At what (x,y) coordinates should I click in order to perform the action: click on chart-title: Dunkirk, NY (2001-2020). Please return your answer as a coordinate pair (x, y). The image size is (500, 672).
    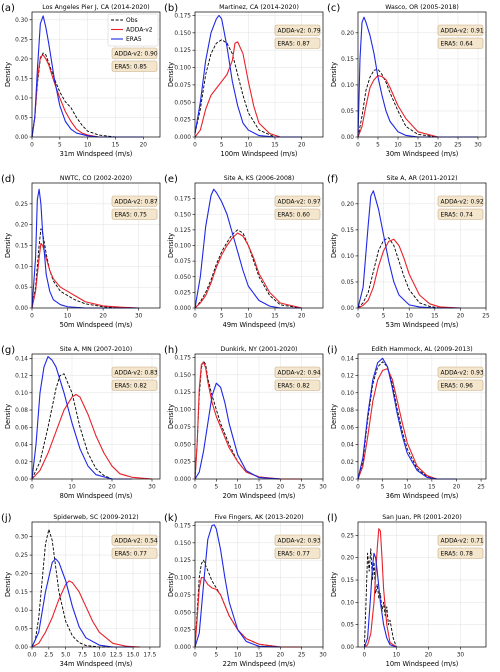
    Looking at the image, I should click on (259, 349).